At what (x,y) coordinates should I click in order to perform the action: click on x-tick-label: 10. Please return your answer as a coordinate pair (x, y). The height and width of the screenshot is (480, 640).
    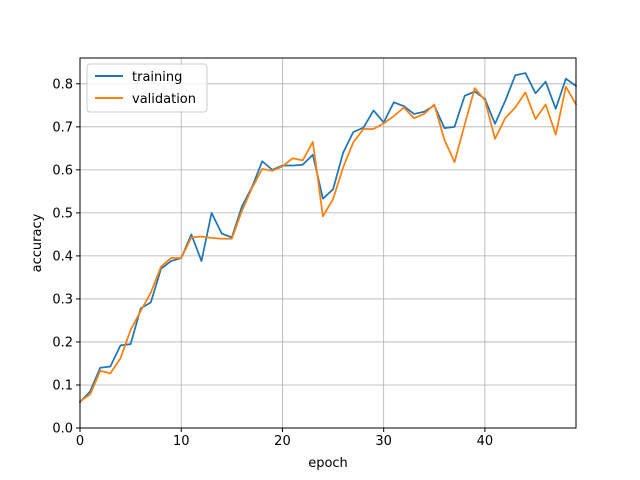
    Looking at the image, I should click on (181, 441).